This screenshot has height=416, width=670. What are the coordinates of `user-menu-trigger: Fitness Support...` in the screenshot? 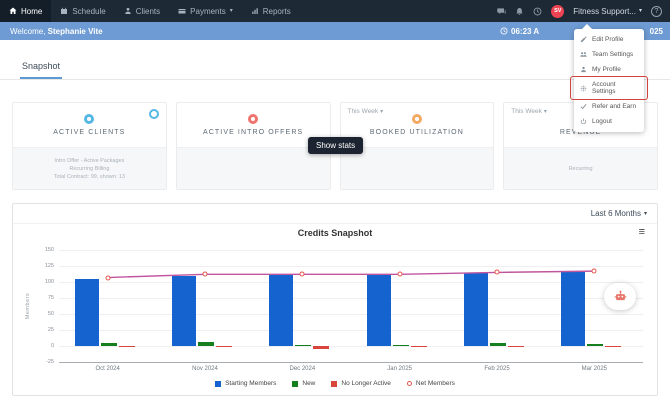 It's located at (607, 11).